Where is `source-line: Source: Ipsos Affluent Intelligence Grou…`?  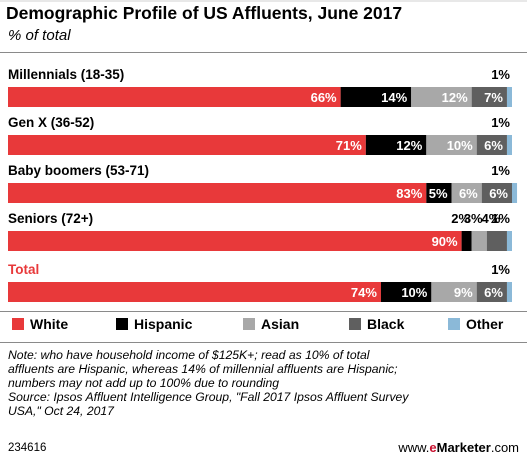 source-line: Source: Ipsos Affluent Intelligence Grou… is located at coordinates (208, 397).